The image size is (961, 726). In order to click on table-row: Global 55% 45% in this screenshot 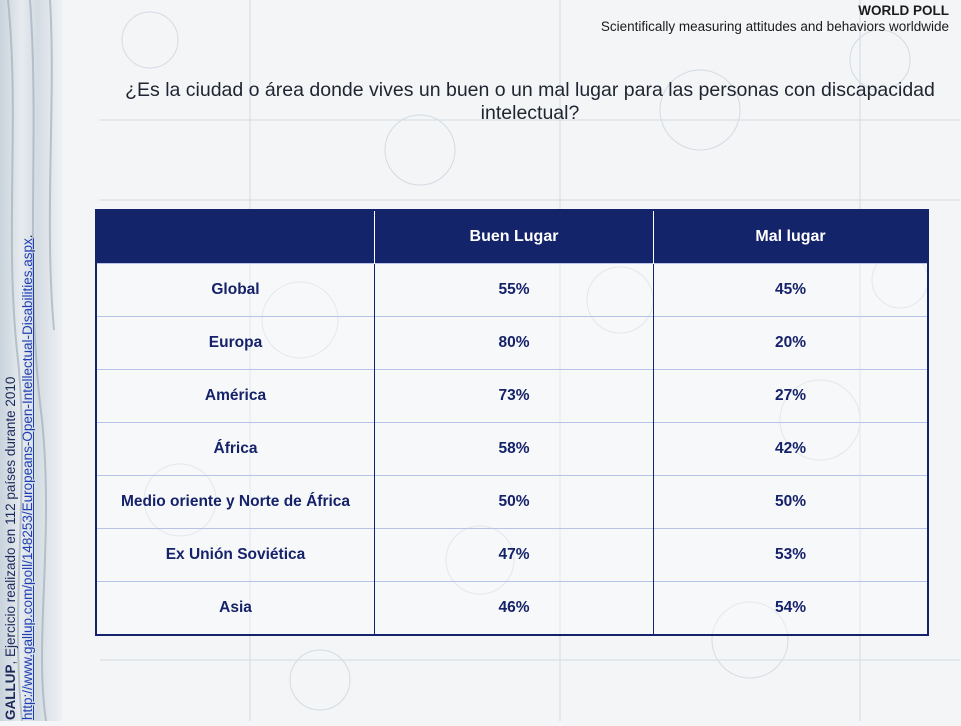, I will do `click(512, 290)`.